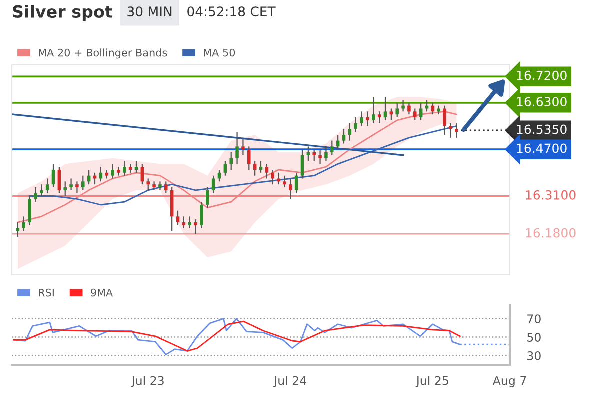 The width and height of the screenshot is (589, 397). What do you see at coordinates (103, 53) in the screenshot?
I see `legend-label: MA 20 + Bollinger Bands` at bounding box center [103, 53].